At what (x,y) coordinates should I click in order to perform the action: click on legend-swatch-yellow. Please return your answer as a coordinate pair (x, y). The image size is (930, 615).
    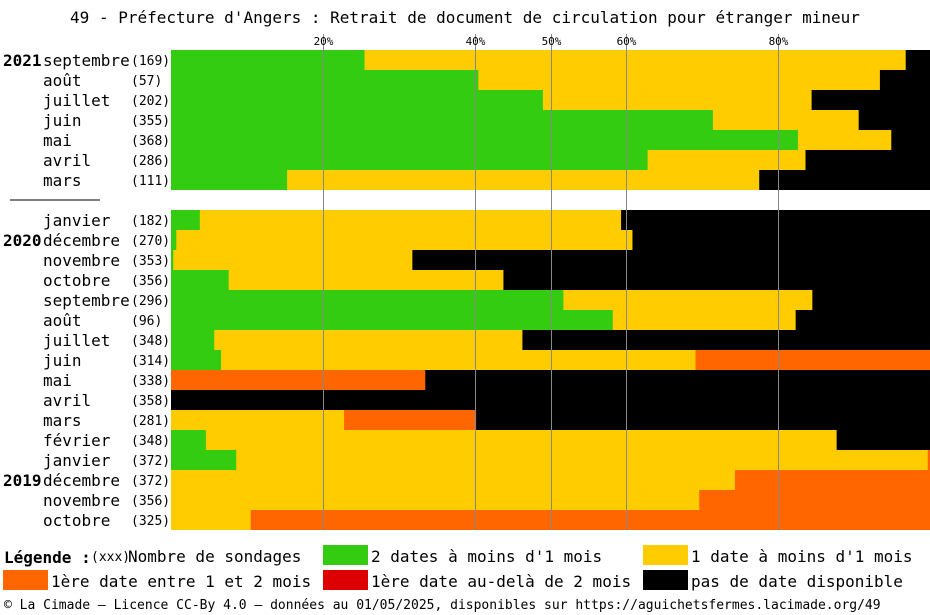
    Looking at the image, I should click on (665, 555).